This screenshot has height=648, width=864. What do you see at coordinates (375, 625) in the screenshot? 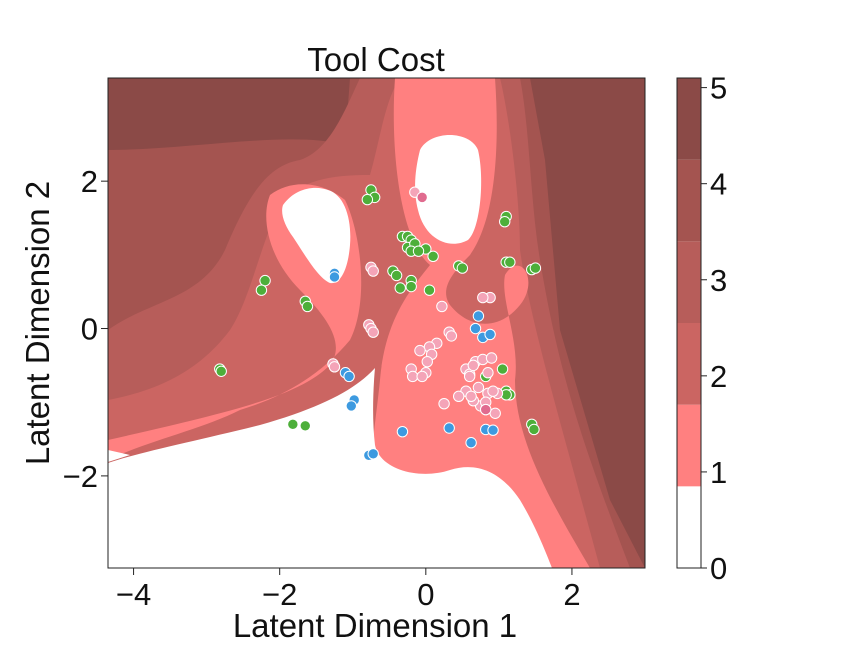
I see `x-axis-label: Latent Dimension 1` at bounding box center [375, 625].